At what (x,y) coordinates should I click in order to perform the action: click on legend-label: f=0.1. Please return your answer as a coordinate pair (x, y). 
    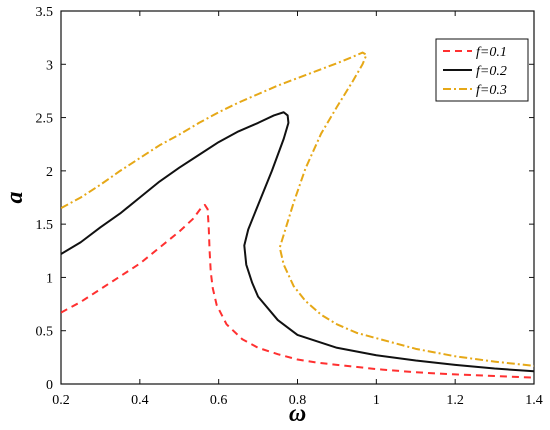
    Looking at the image, I should click on (491, 52).